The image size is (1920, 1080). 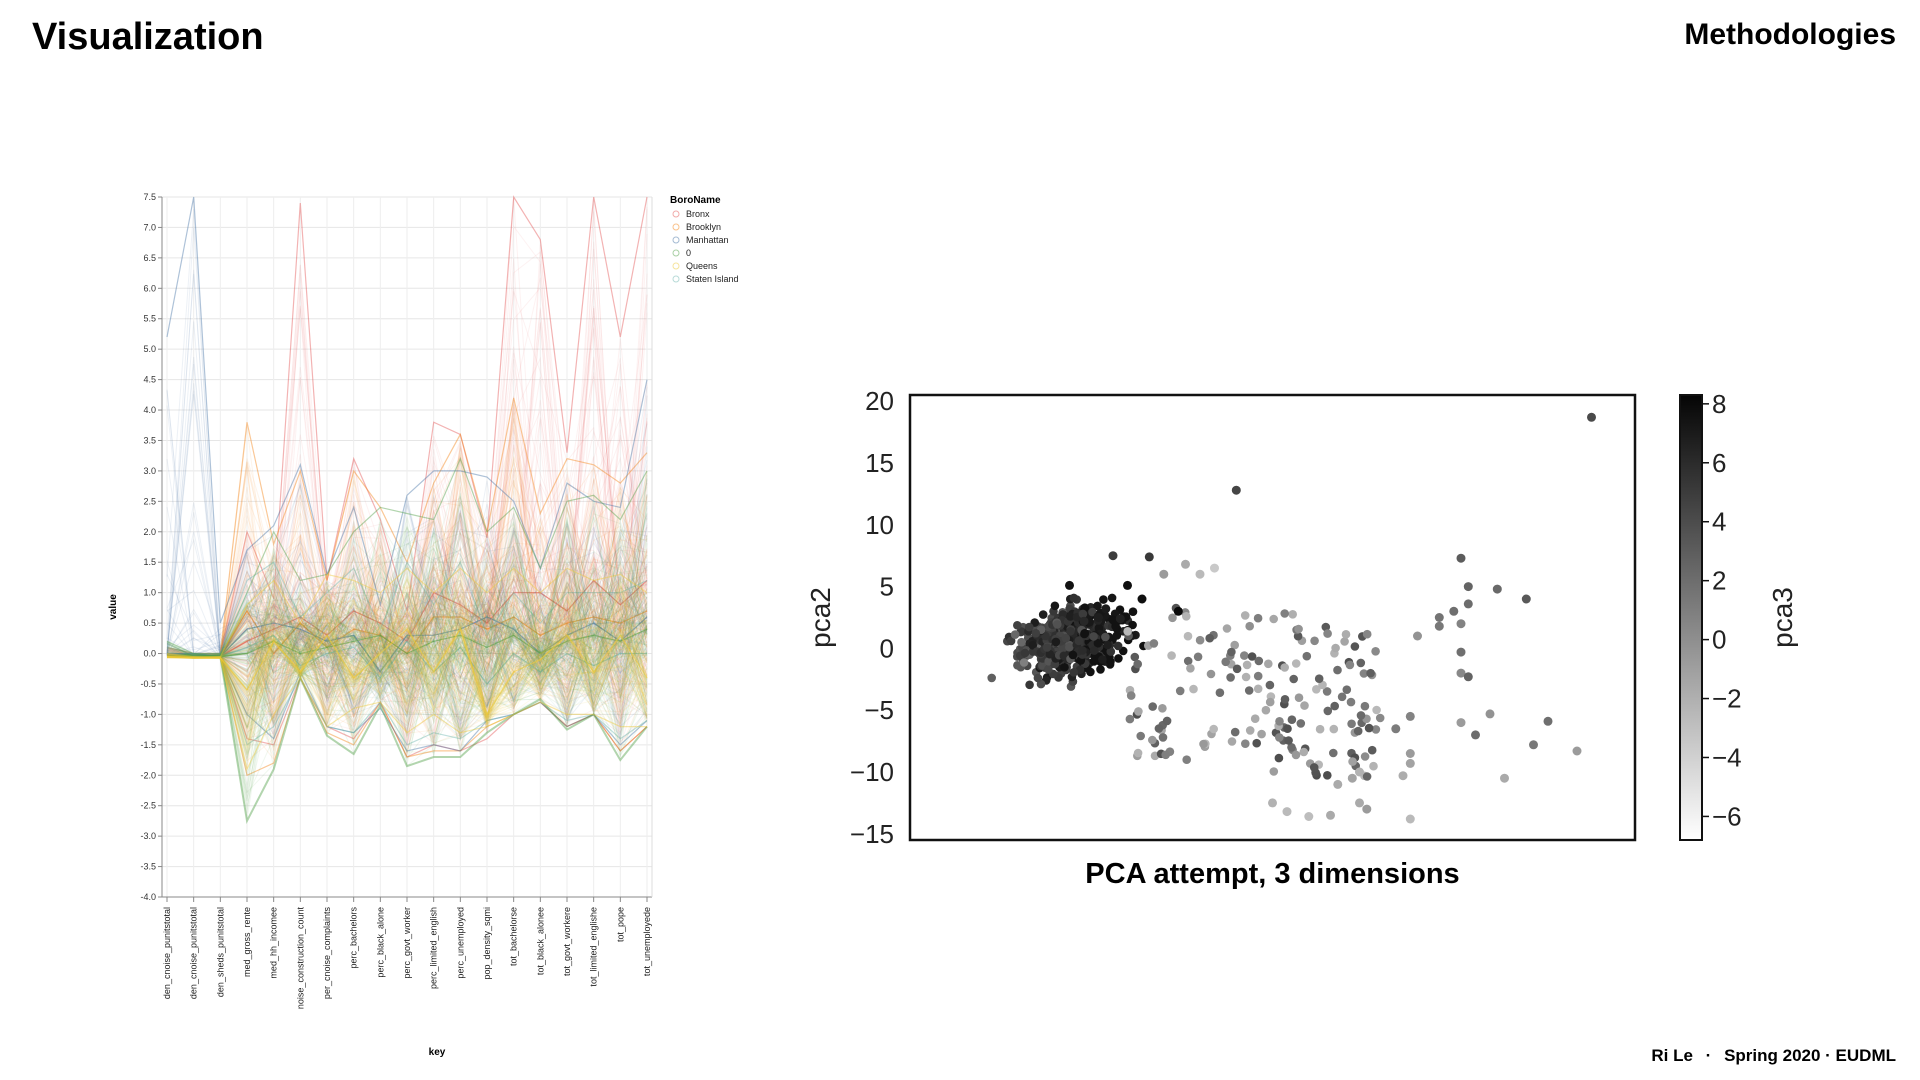 I want to click on y-tick-label: 10, so click(x=879, y=525).